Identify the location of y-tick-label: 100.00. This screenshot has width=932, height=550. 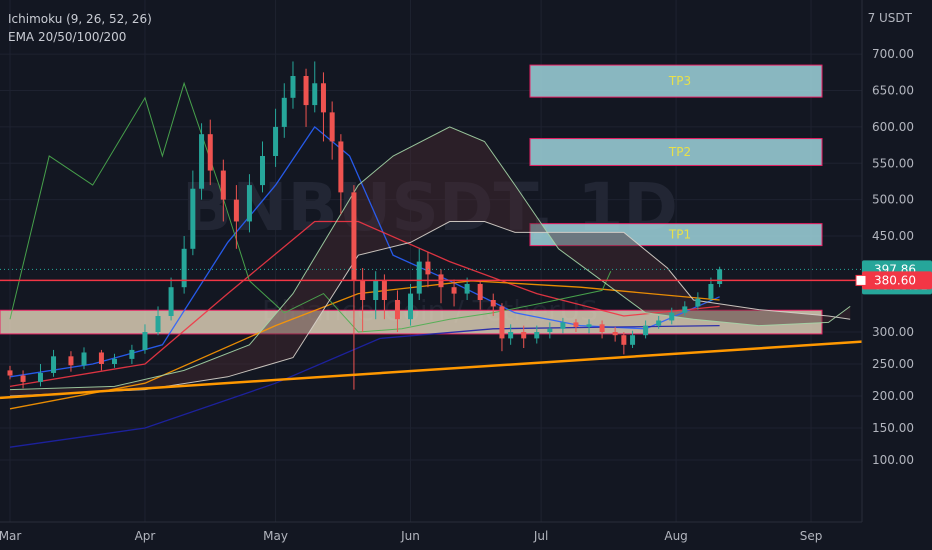
(893, 460).